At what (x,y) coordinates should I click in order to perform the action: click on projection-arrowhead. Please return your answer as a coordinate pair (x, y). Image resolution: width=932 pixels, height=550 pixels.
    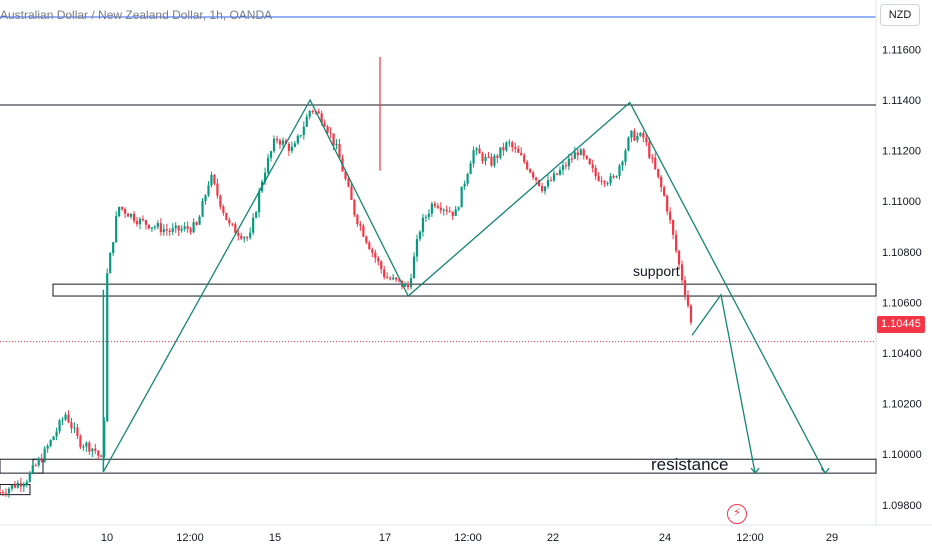
    Looking at the image, I should click on (755, 471).